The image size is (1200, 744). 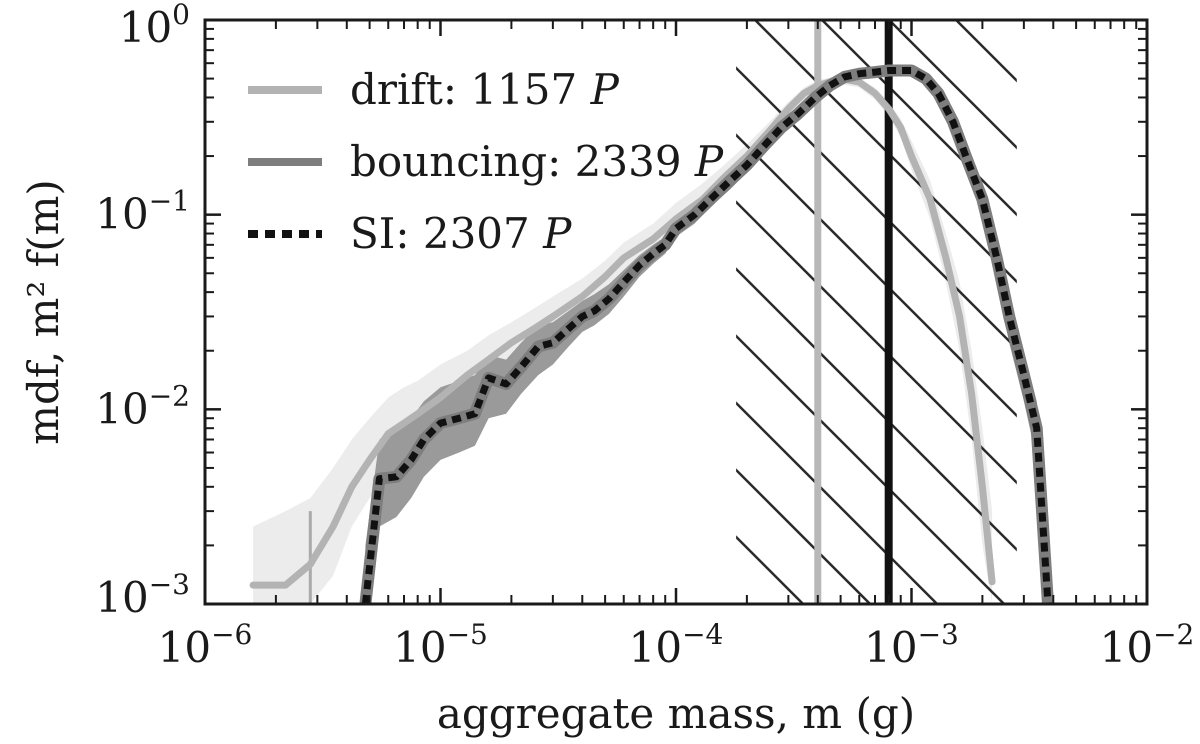 I want to click on x-tick-label: 10⁻⁴, so click(x=676, y=645).